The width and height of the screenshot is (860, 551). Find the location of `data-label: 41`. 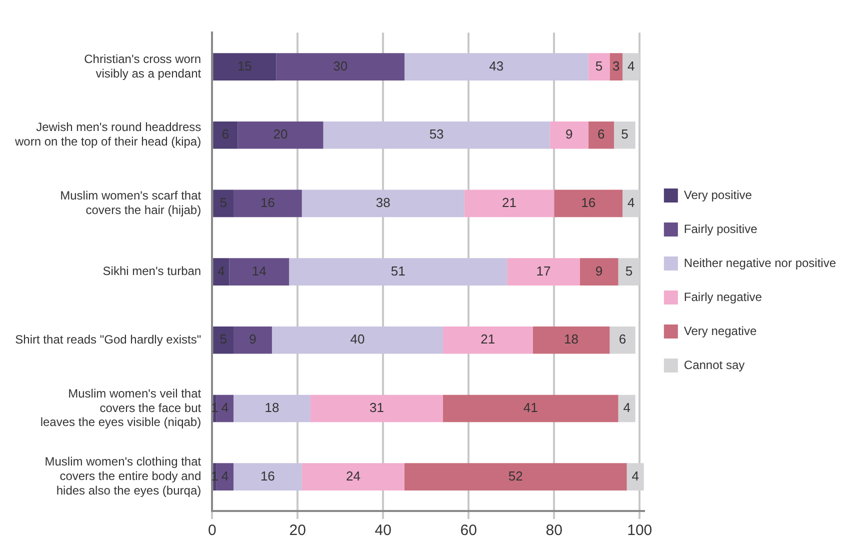

data-label: 41 is located at coordinates (530, 408).